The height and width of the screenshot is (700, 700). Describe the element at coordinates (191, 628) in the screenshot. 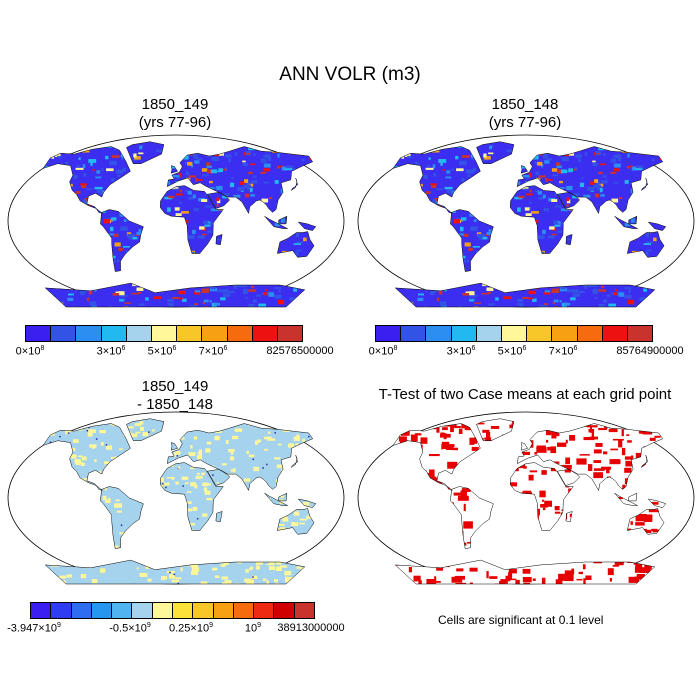

I see `colorbar-tick-label: 0.25×109` at that location.